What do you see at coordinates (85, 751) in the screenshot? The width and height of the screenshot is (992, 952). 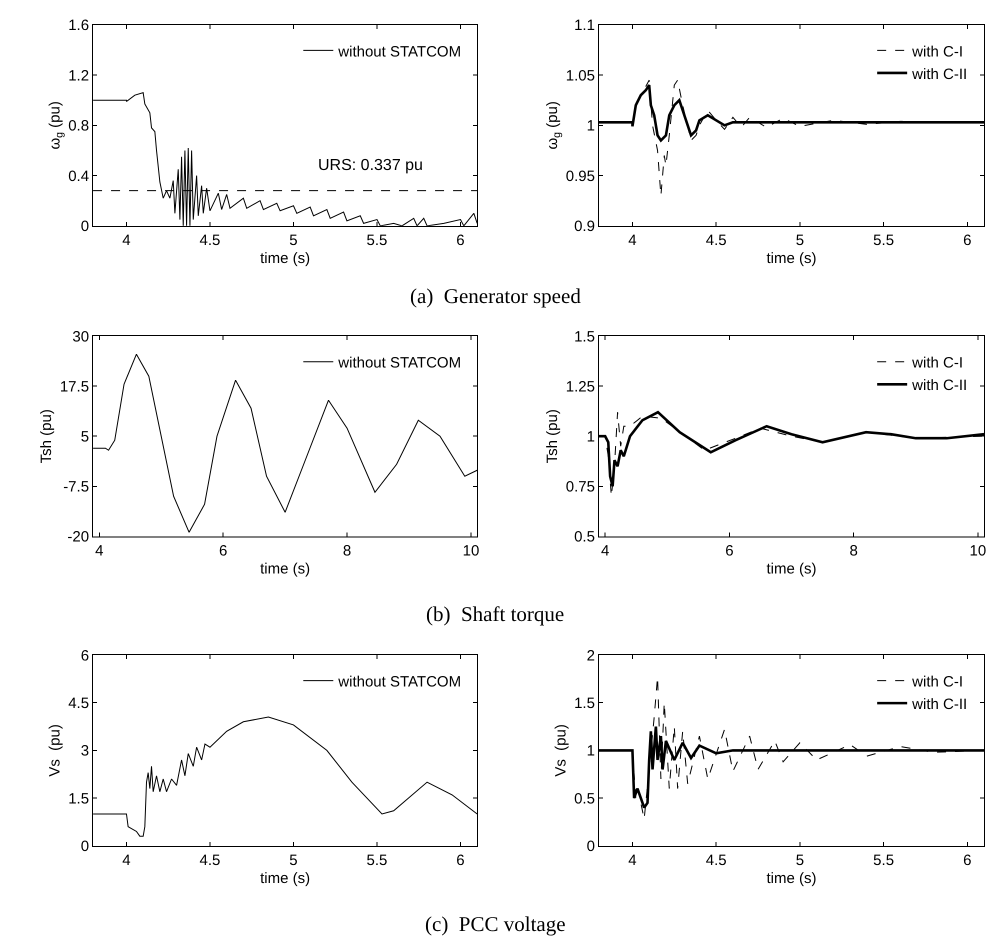 I see `y-tick-label: 3` at bounding box center [85, 751].